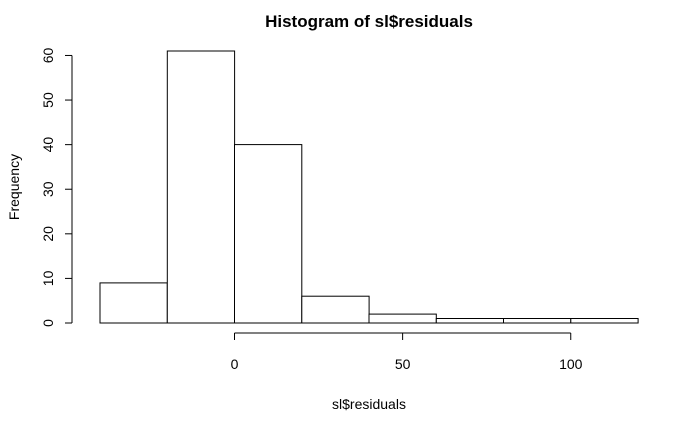  I want to click on y-tick-label: 10, so click(48, 278).